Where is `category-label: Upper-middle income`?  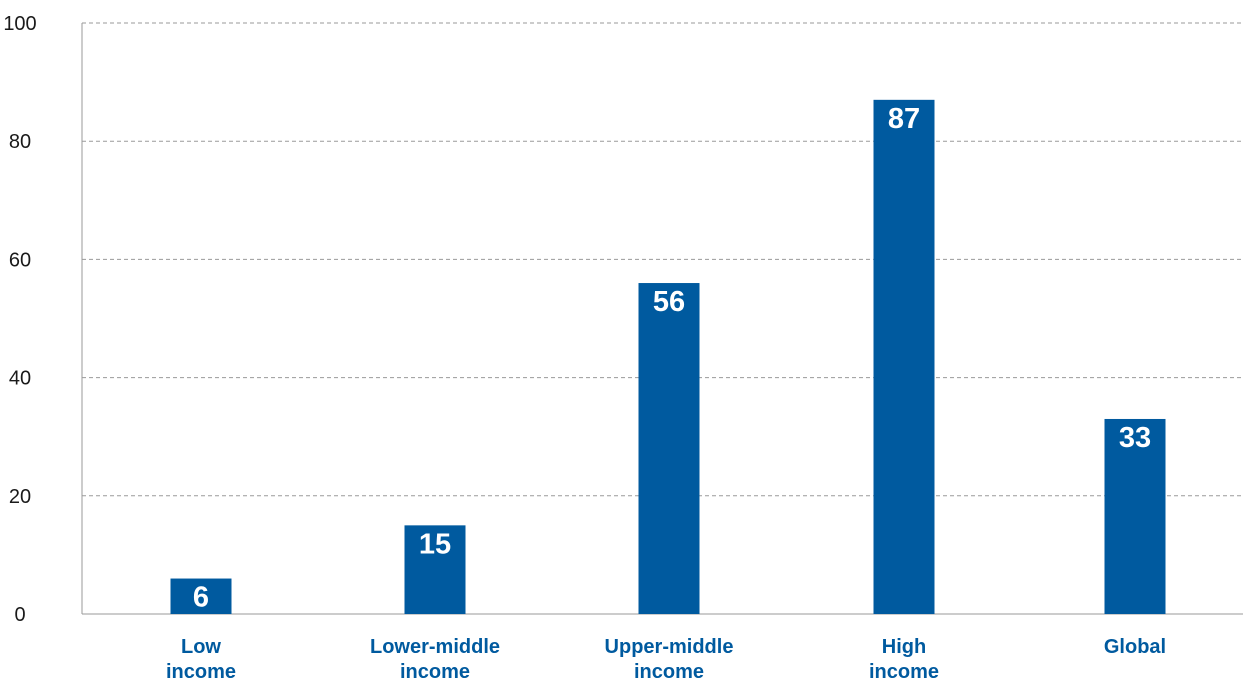 category-label: Upper-middle income is located at coordinates (669, 659).